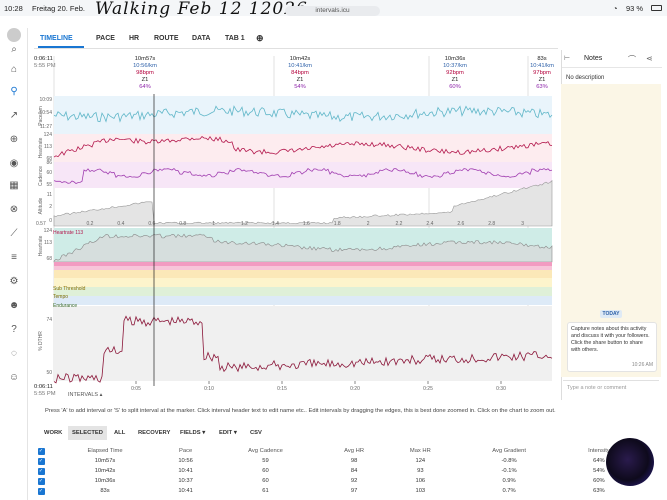 The width and height of the screenshot is (667, 500). Describe the element at coordinates (509, 451) in the screenshot. I see `col-gradient: Avg Gradient` at that location.